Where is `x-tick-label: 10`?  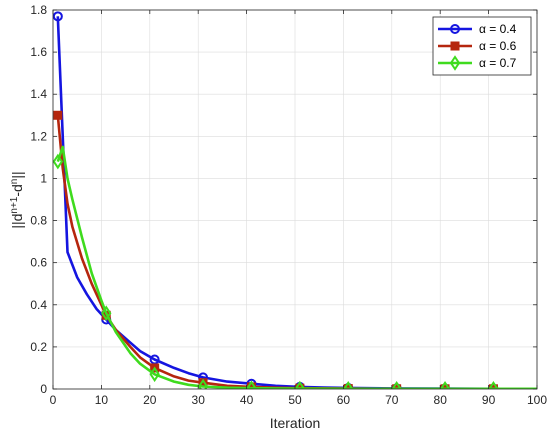 x-tick-label: 10 is located at coordinates (102, 400).